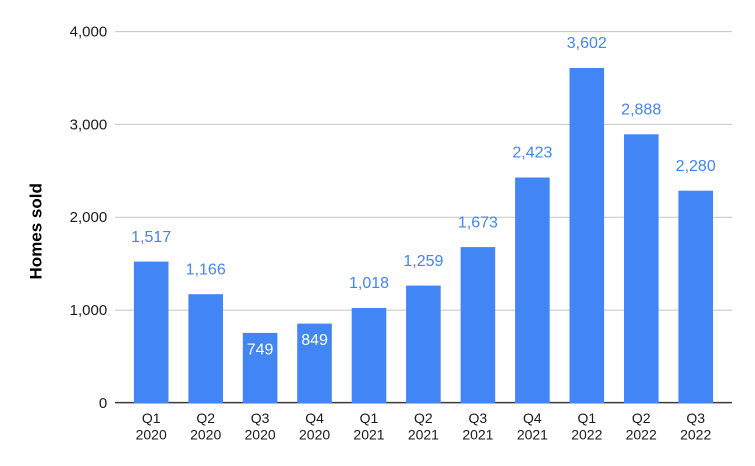 This screenshot has height=466, width=755. Describe the element at coordinates (89, 310) in the screenshot. I see `svg-text: 1,000` at that location.